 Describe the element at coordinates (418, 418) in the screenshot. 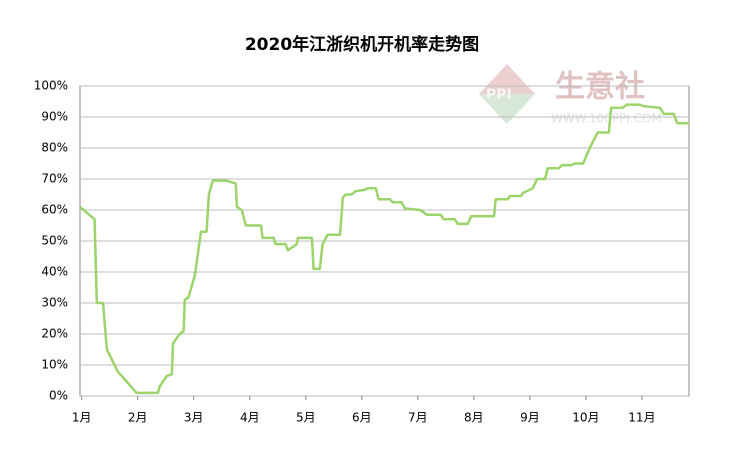

I see `x-tick-label: 7月` at that location.